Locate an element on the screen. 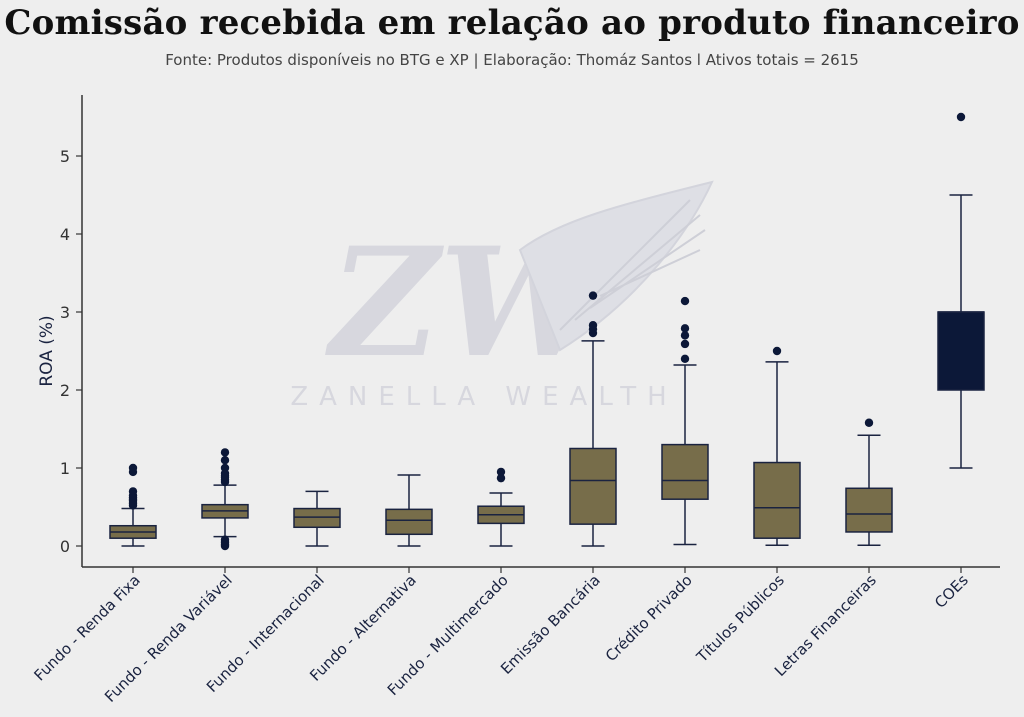  y-tick-label: 5 is located at coordinates (65, 156).